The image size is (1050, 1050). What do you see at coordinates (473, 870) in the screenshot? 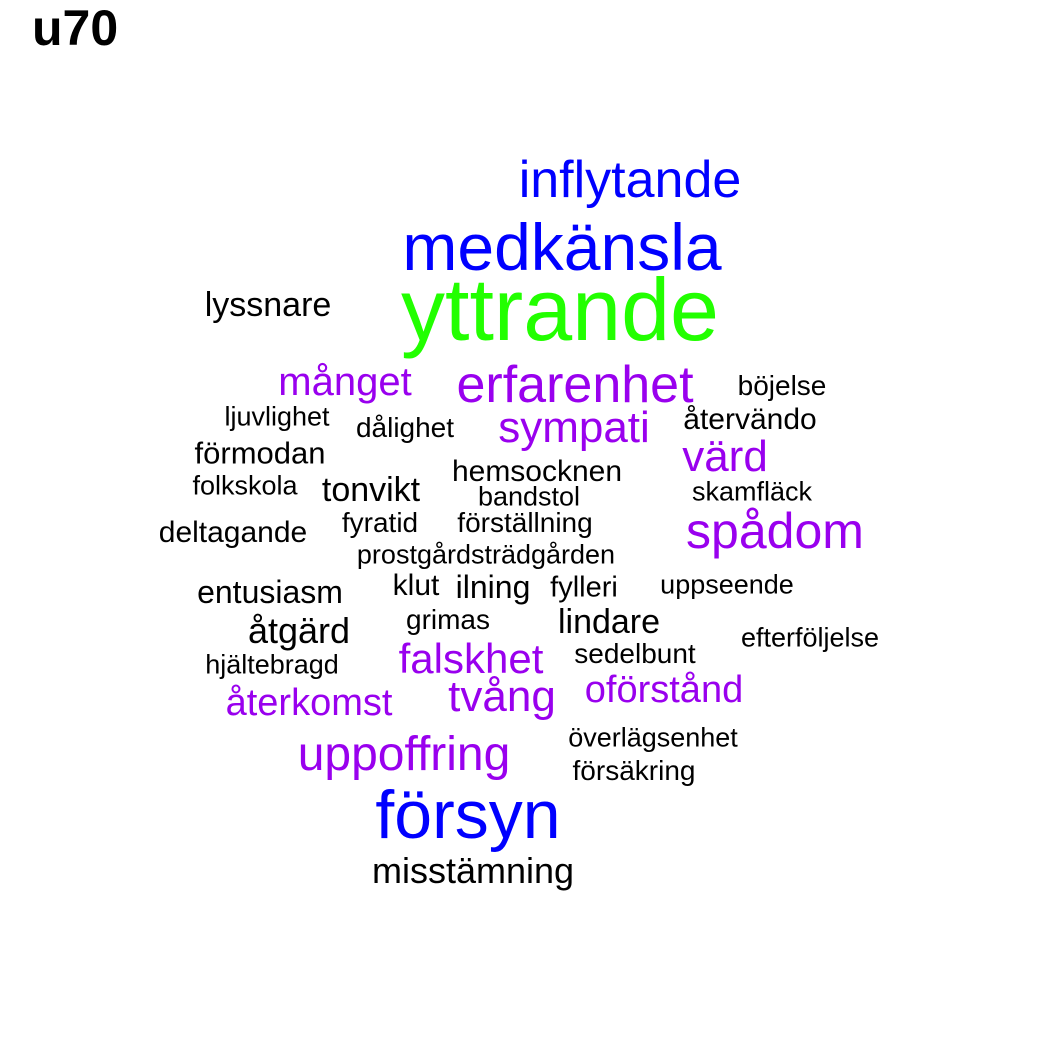
I see `word-misstamning: misstämning` at bounding box center [473, 870].